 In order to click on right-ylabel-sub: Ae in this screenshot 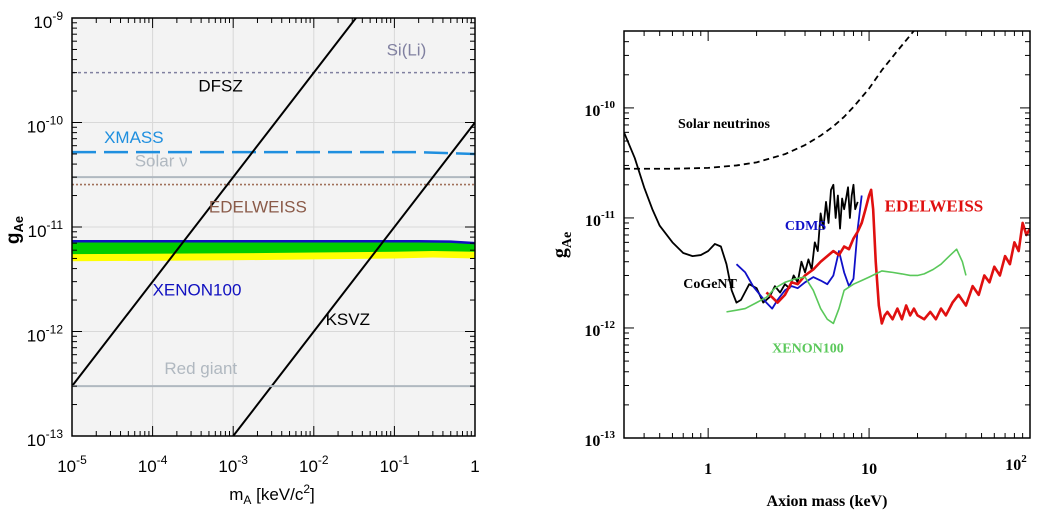, I will do `click(567, 240)`.